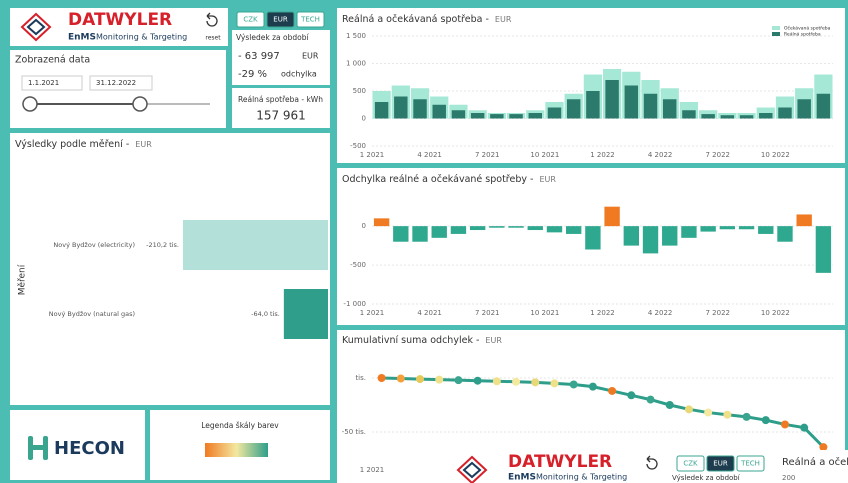 The height and width of the screenshot is (483, 848). Describe the element at coordinates (356, 64) in the screenshot. I see `y-tick-label: 1 000` at that location.